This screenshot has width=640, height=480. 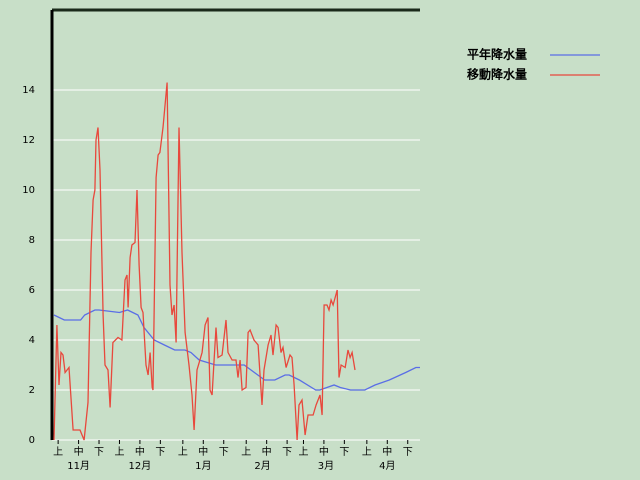 What do you see at coordinates (203, 466) in the screenshot?
I see `month-label: 1月` at bounding box center [203, 466].